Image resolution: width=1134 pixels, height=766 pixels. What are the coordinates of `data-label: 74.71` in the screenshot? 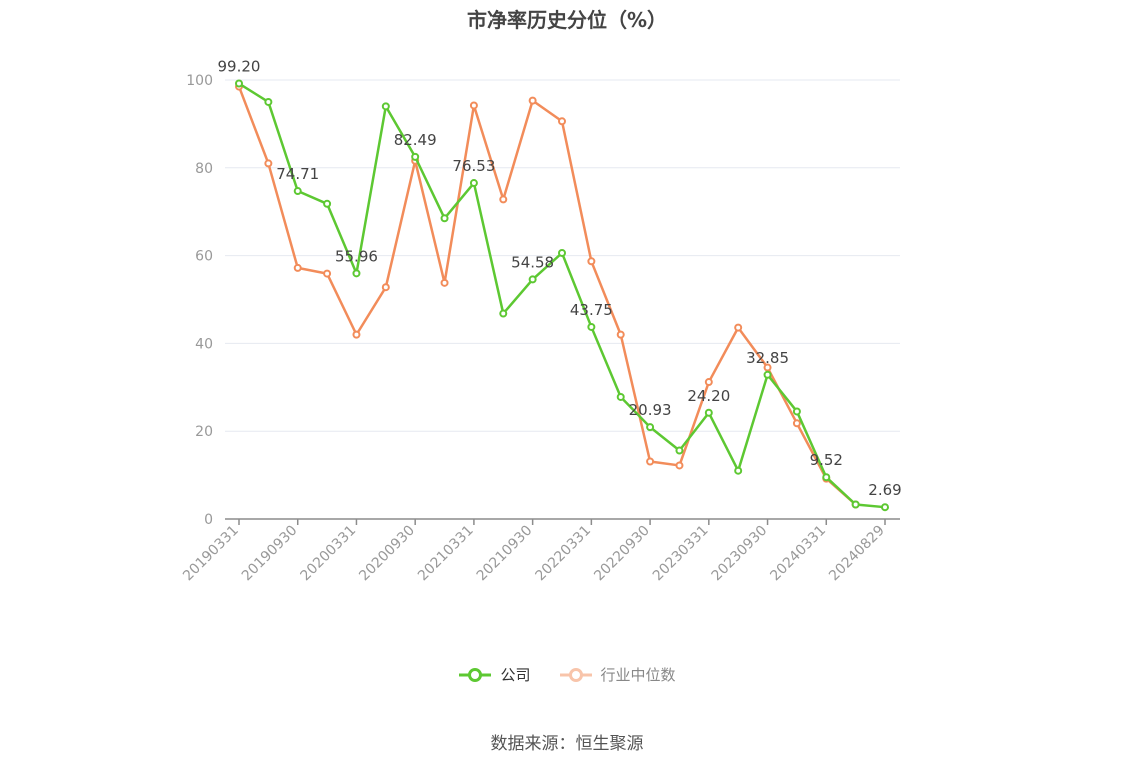 It's located at (297, 174).